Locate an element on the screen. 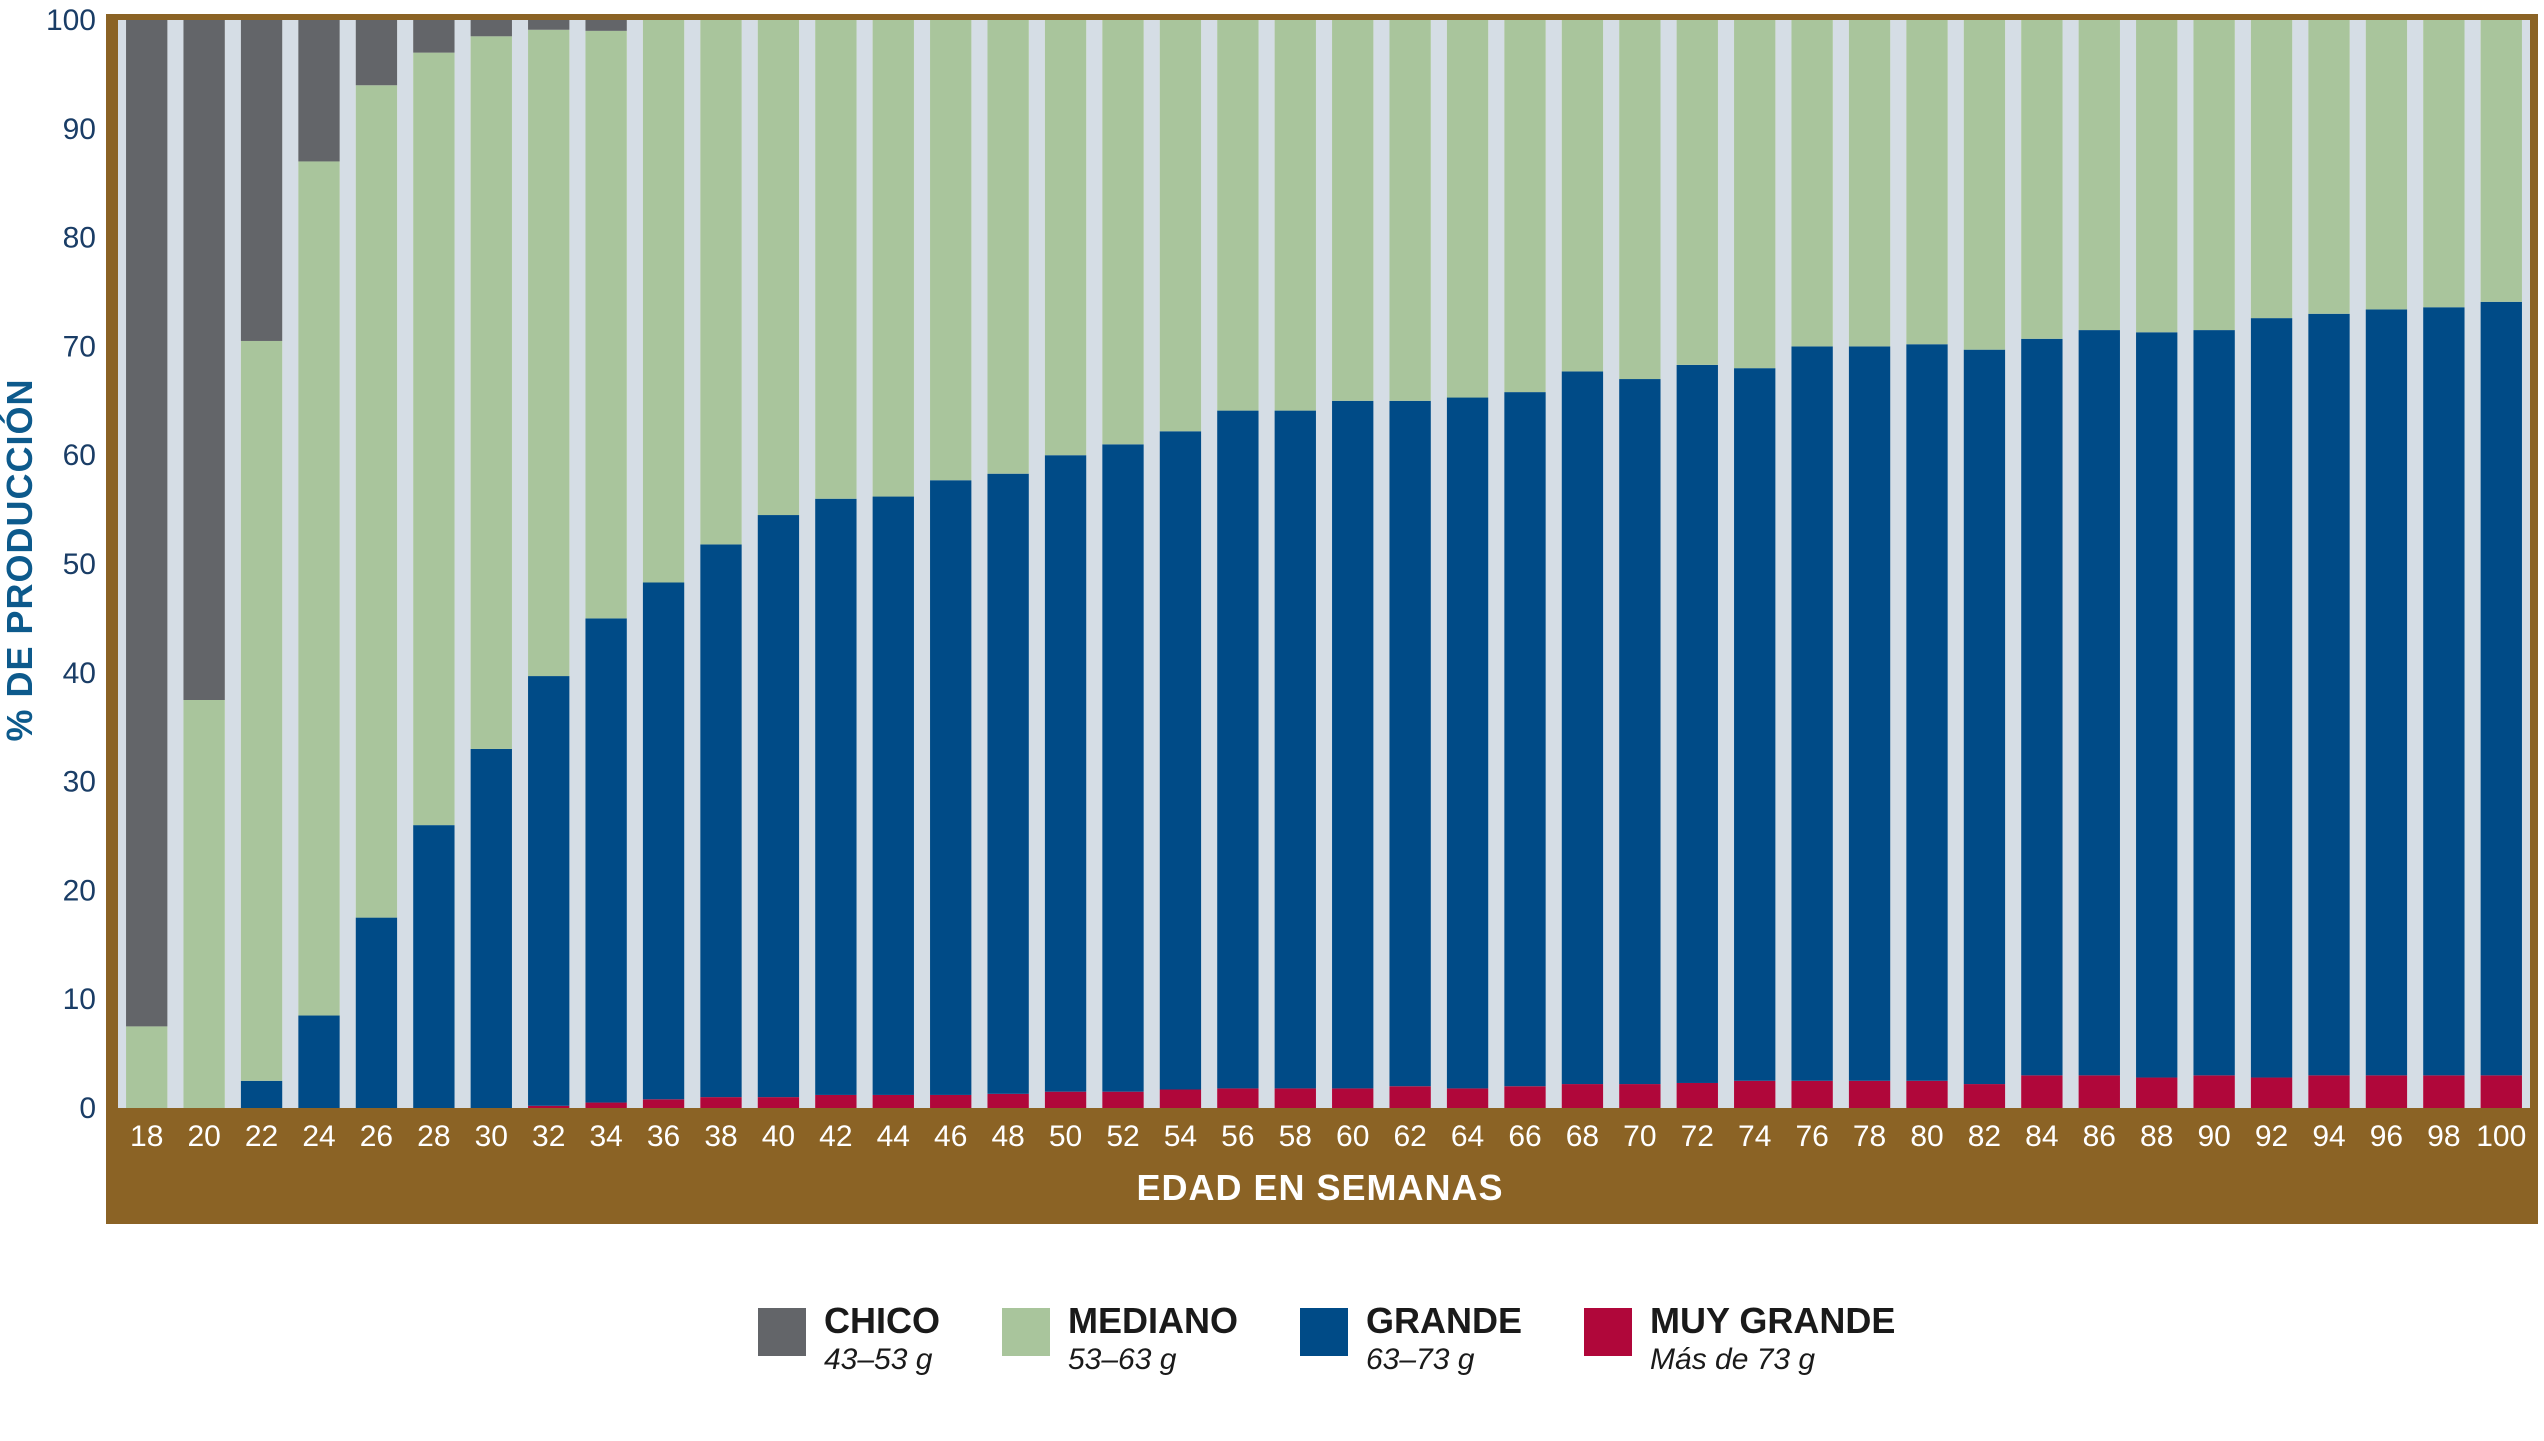  x-tick-label: 92 is located at coordinates (2271, 1136).